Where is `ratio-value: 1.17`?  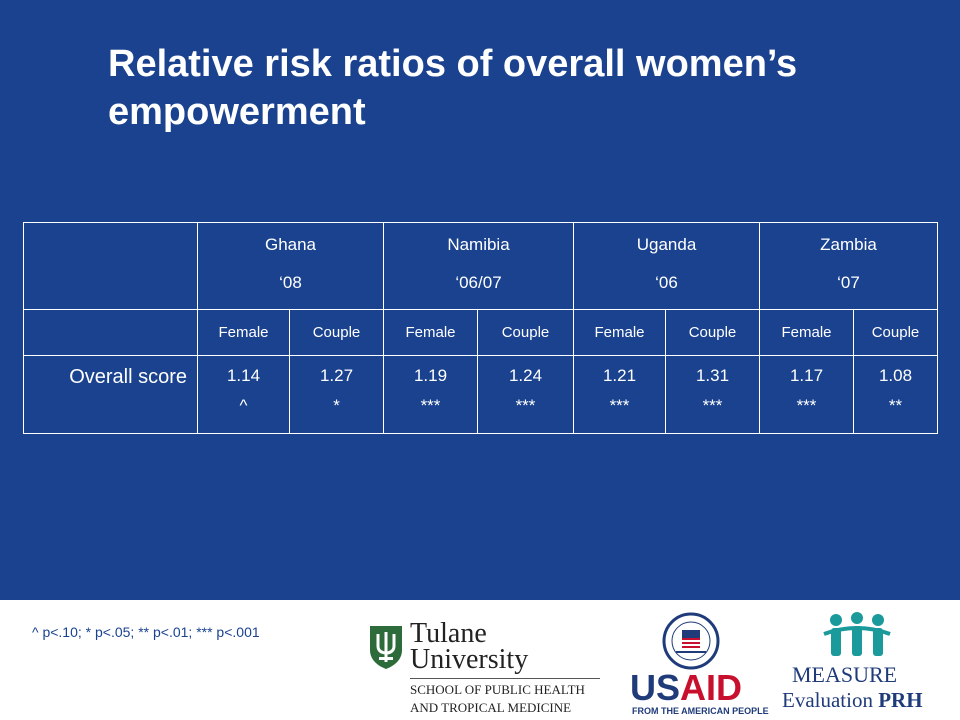
ratio-value: 1.17 is located at coordinates (806, 375).